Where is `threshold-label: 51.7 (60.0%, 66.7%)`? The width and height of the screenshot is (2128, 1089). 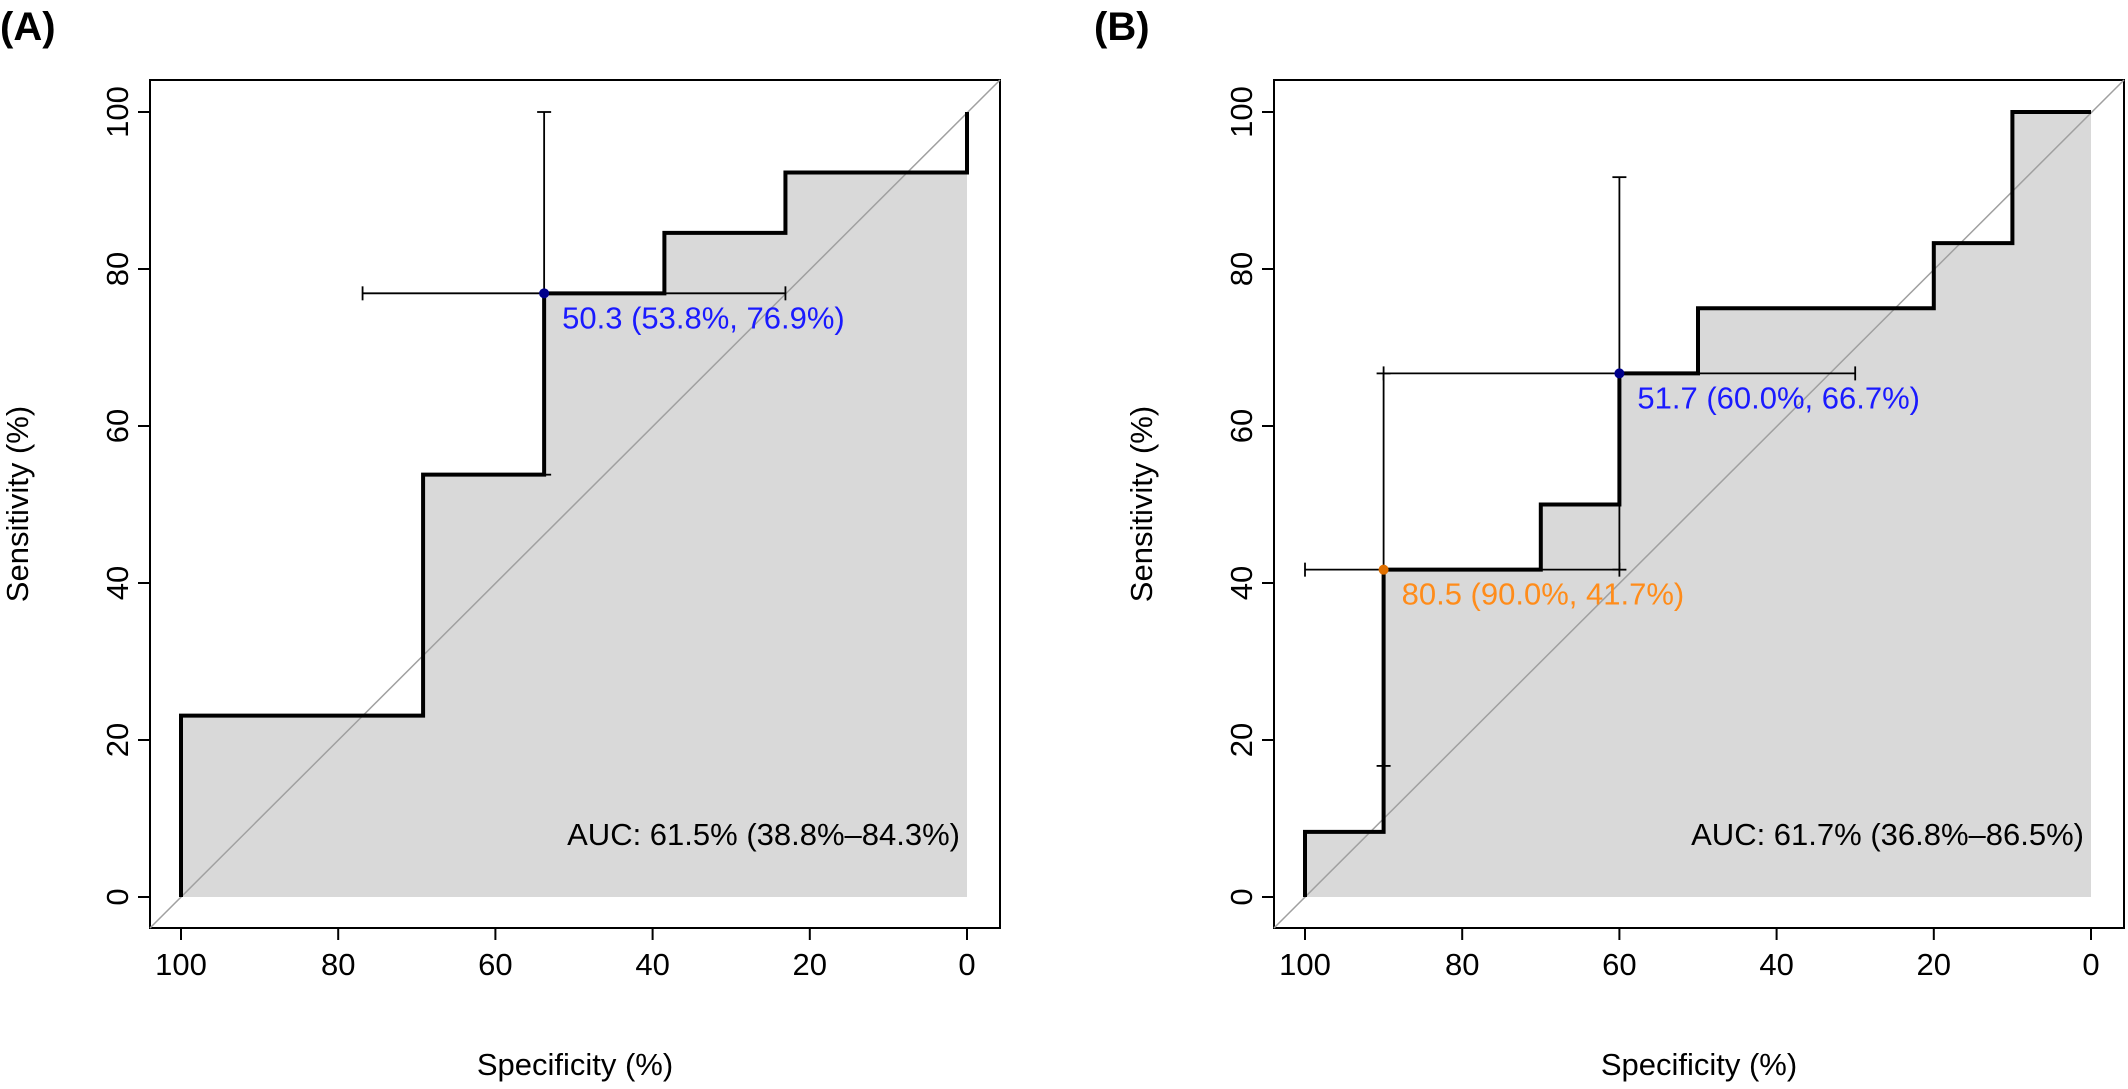
threshold-label: 51.7 (60.0%, 66.7%) is located at coordinates (1778, 397).